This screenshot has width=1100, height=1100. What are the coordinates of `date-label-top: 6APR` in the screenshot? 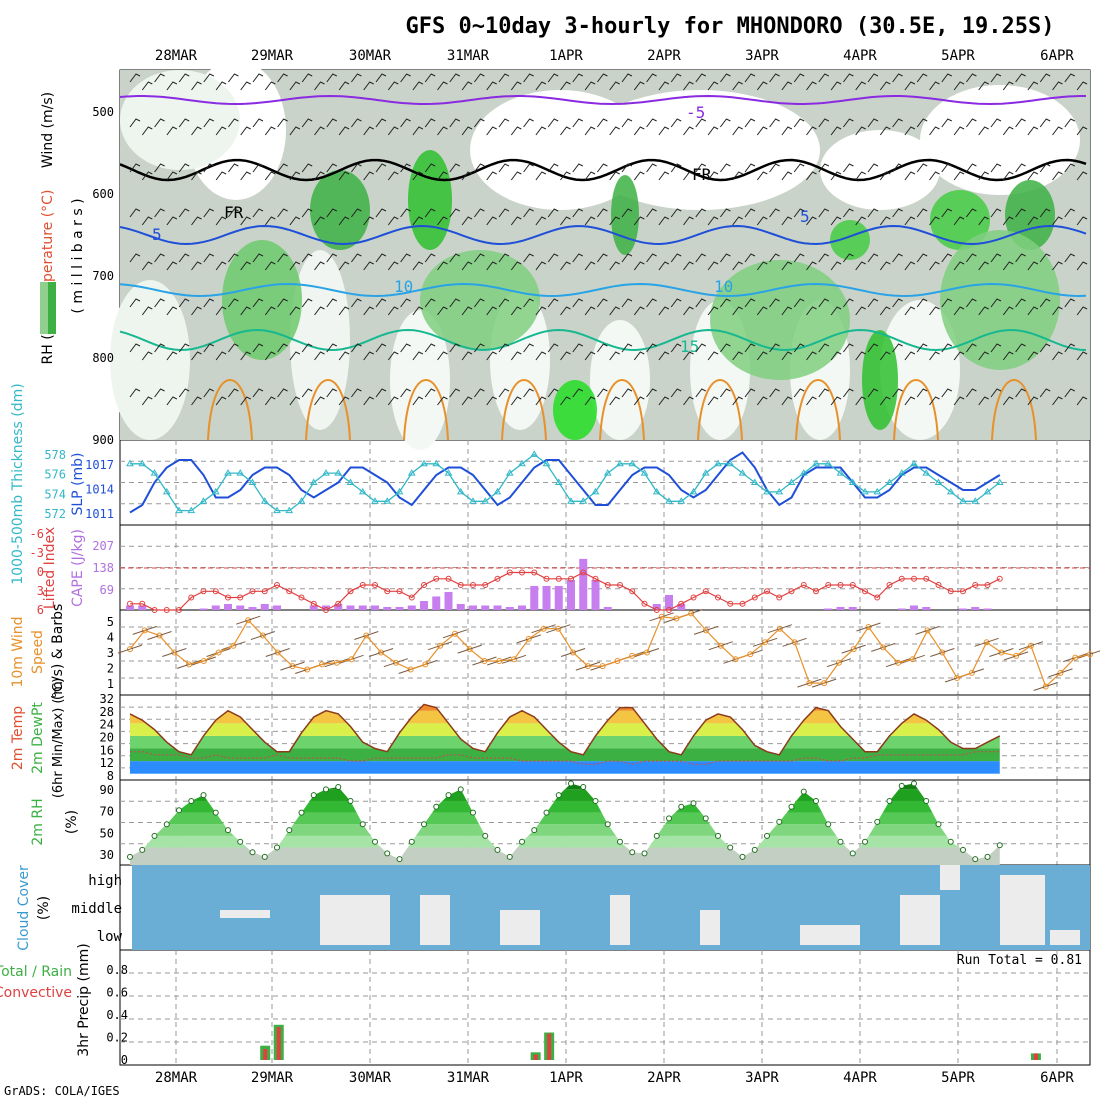 It's located at (1057, 56).